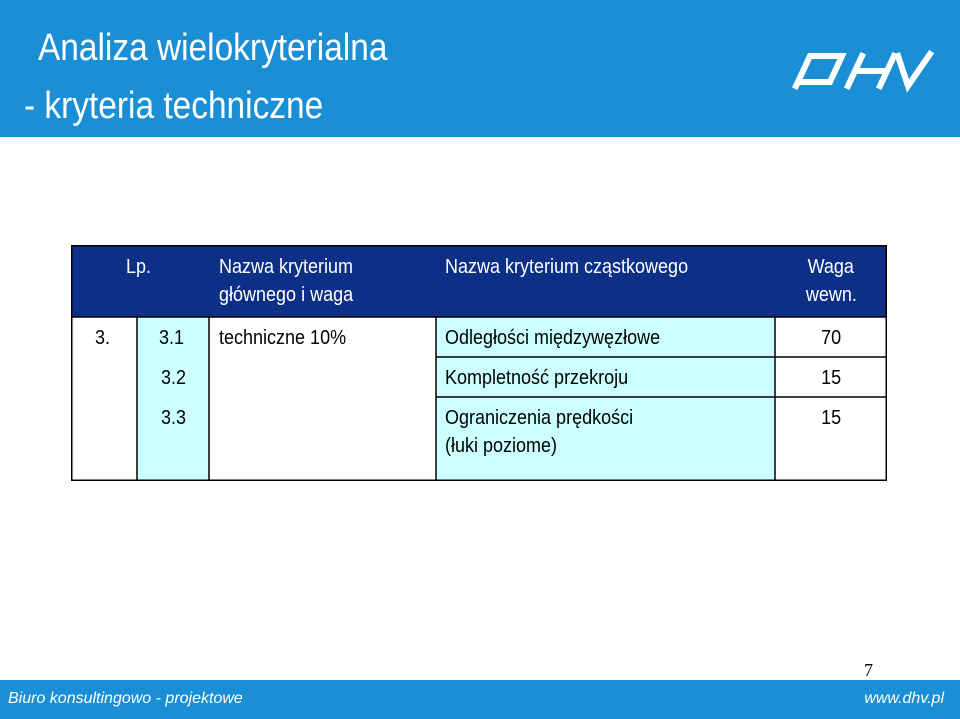  I want to click on row-lp: 3.1, so click(172, 338).